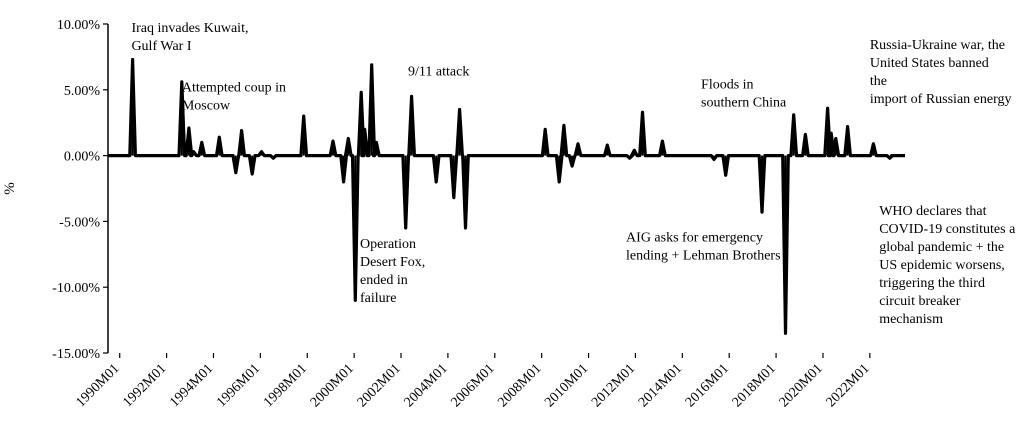 Image resolution: width=1024 pixels, height=430 pixels. I want to click on annotation-line: Moscow, so click(206, 105).